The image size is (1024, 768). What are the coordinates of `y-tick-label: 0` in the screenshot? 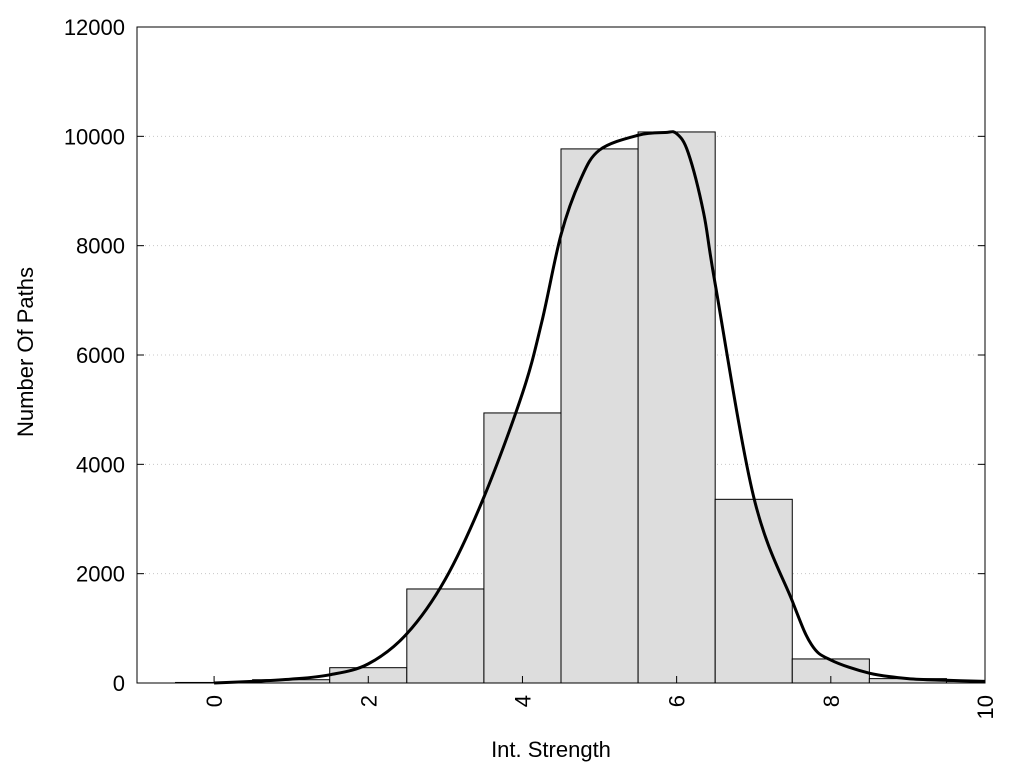 It's located at (119, 683).